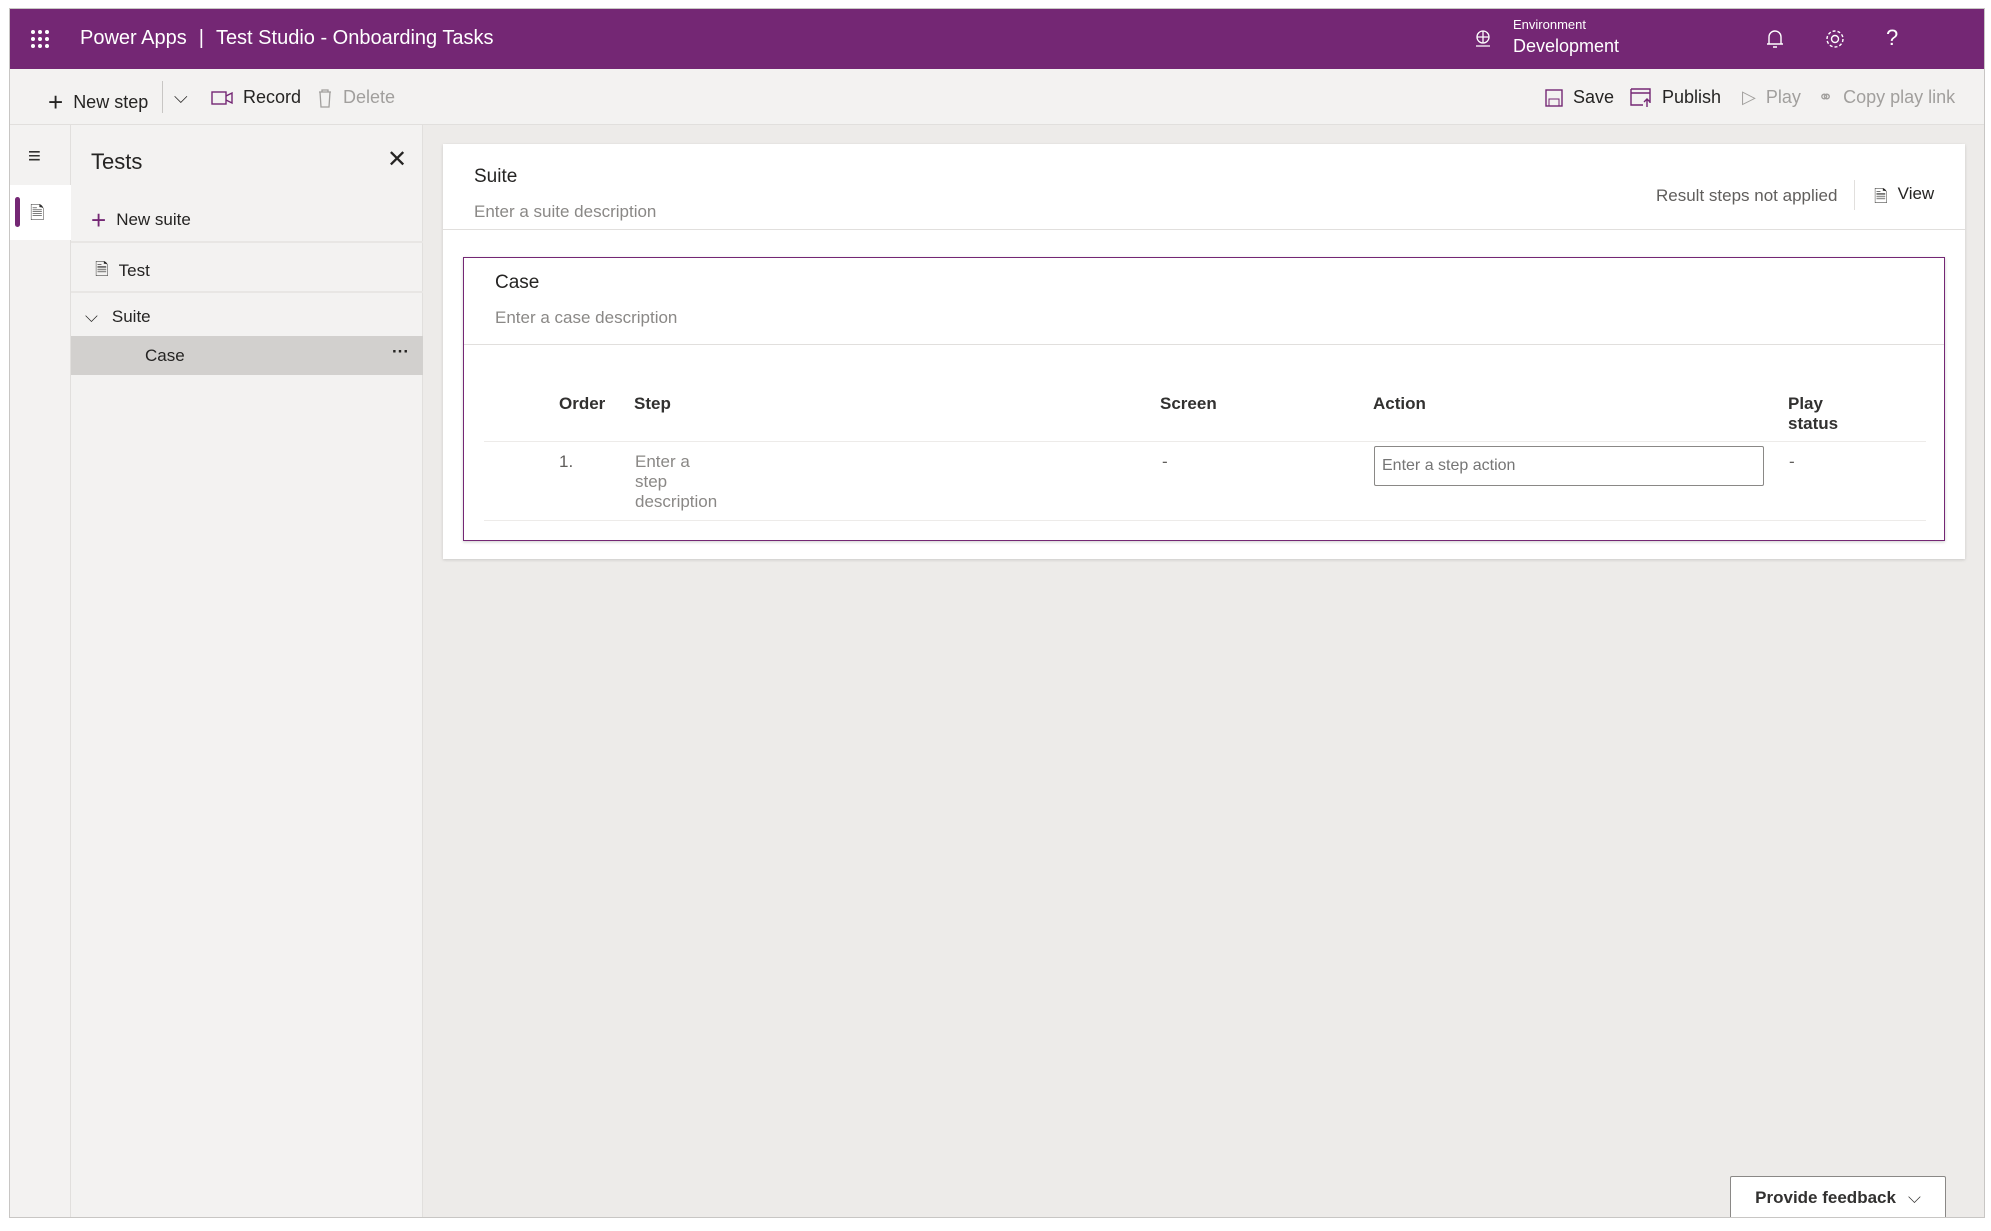 Image resolution: width=1991 pixels, height=1231 pixels. Describe the element at coordinates (354, 38) in the screenshot. I see `app-title: Test Studio - Onboarding Tasks` at that location.